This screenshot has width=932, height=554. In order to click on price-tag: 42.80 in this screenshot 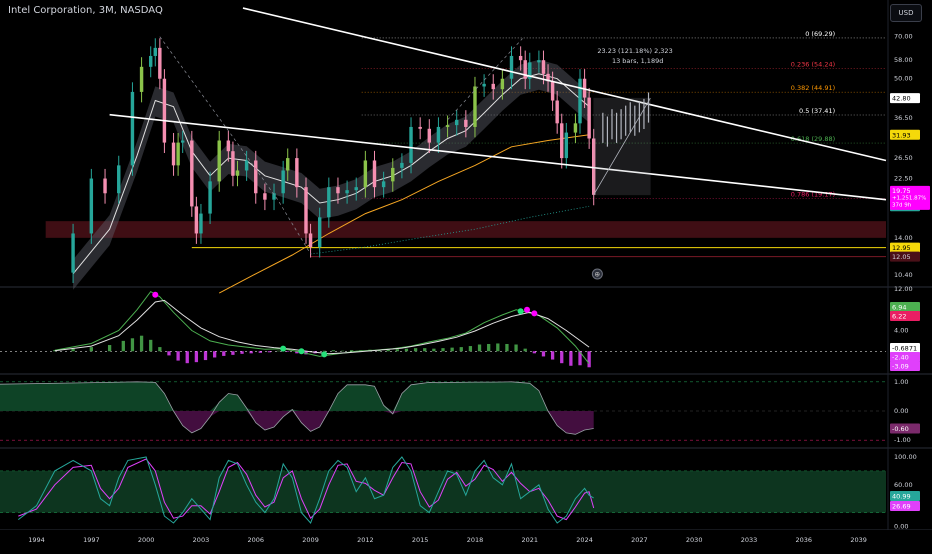, I will do `click(901, 99)`.